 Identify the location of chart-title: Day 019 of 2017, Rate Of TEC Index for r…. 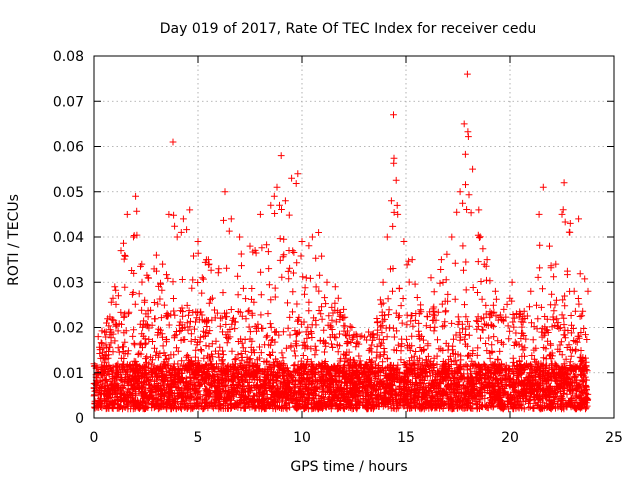
(348, 29).